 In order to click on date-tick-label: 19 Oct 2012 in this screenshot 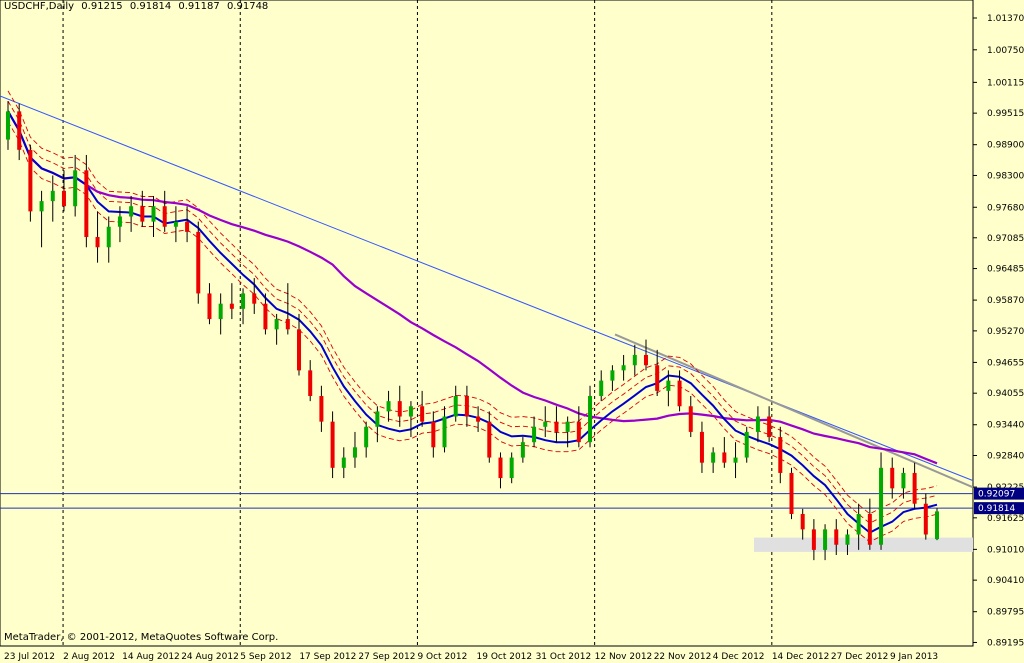, I will do `click(505, 657)`.